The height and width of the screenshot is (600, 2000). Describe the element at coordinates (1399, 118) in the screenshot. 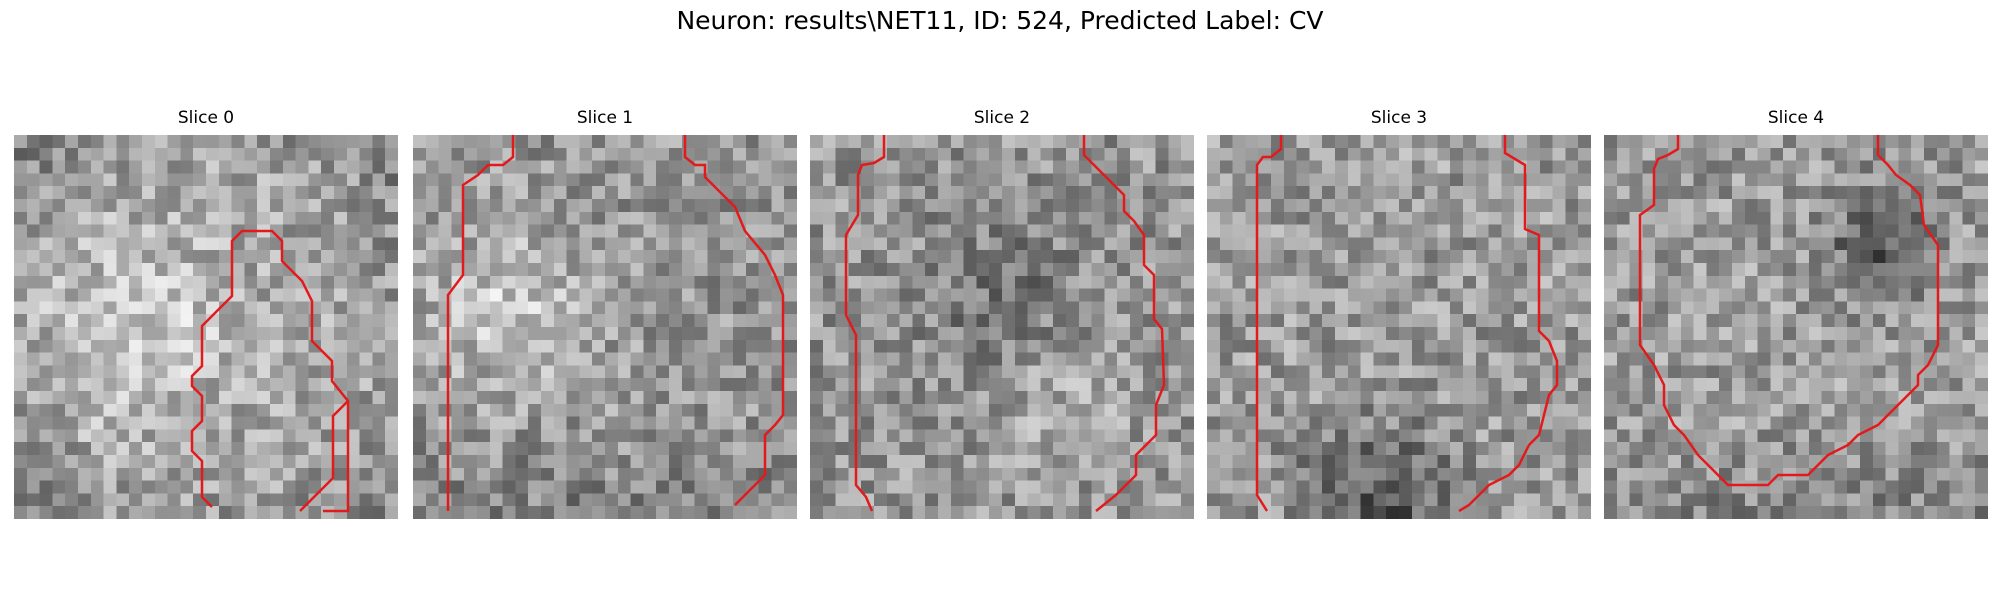

I see `slice-title: Slice 3` at that location.